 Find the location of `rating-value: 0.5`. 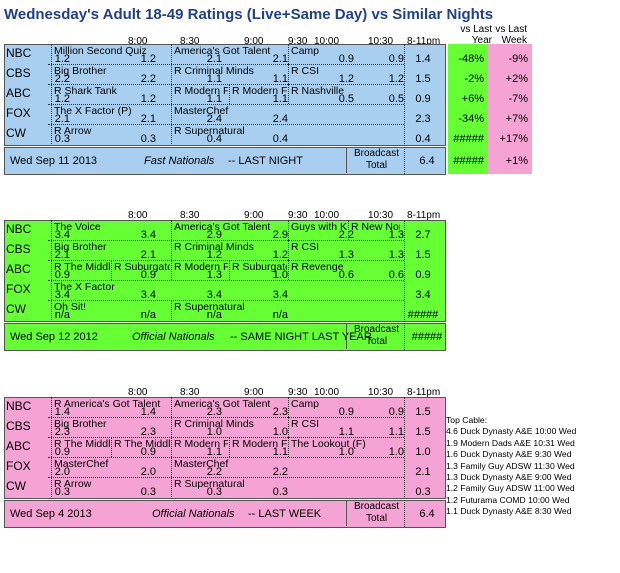

rating-value: 0.5 is located at coordinates (346, 99).